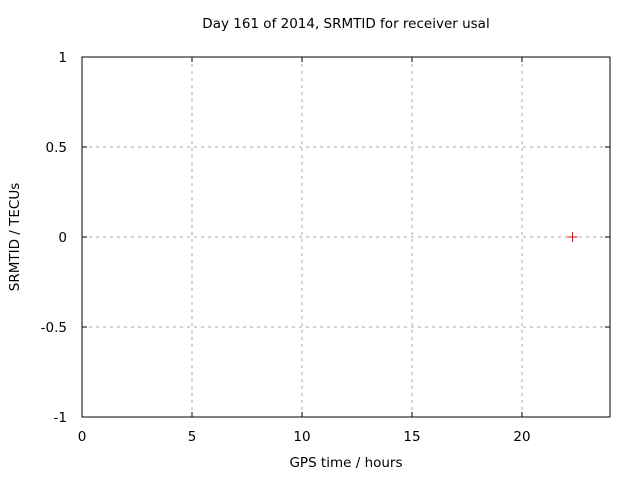 This screenshot has height=480, width=640. Describe the element at coordinates (62, 238) in the screenshot. I see `y-tick-label: 0` at that location.